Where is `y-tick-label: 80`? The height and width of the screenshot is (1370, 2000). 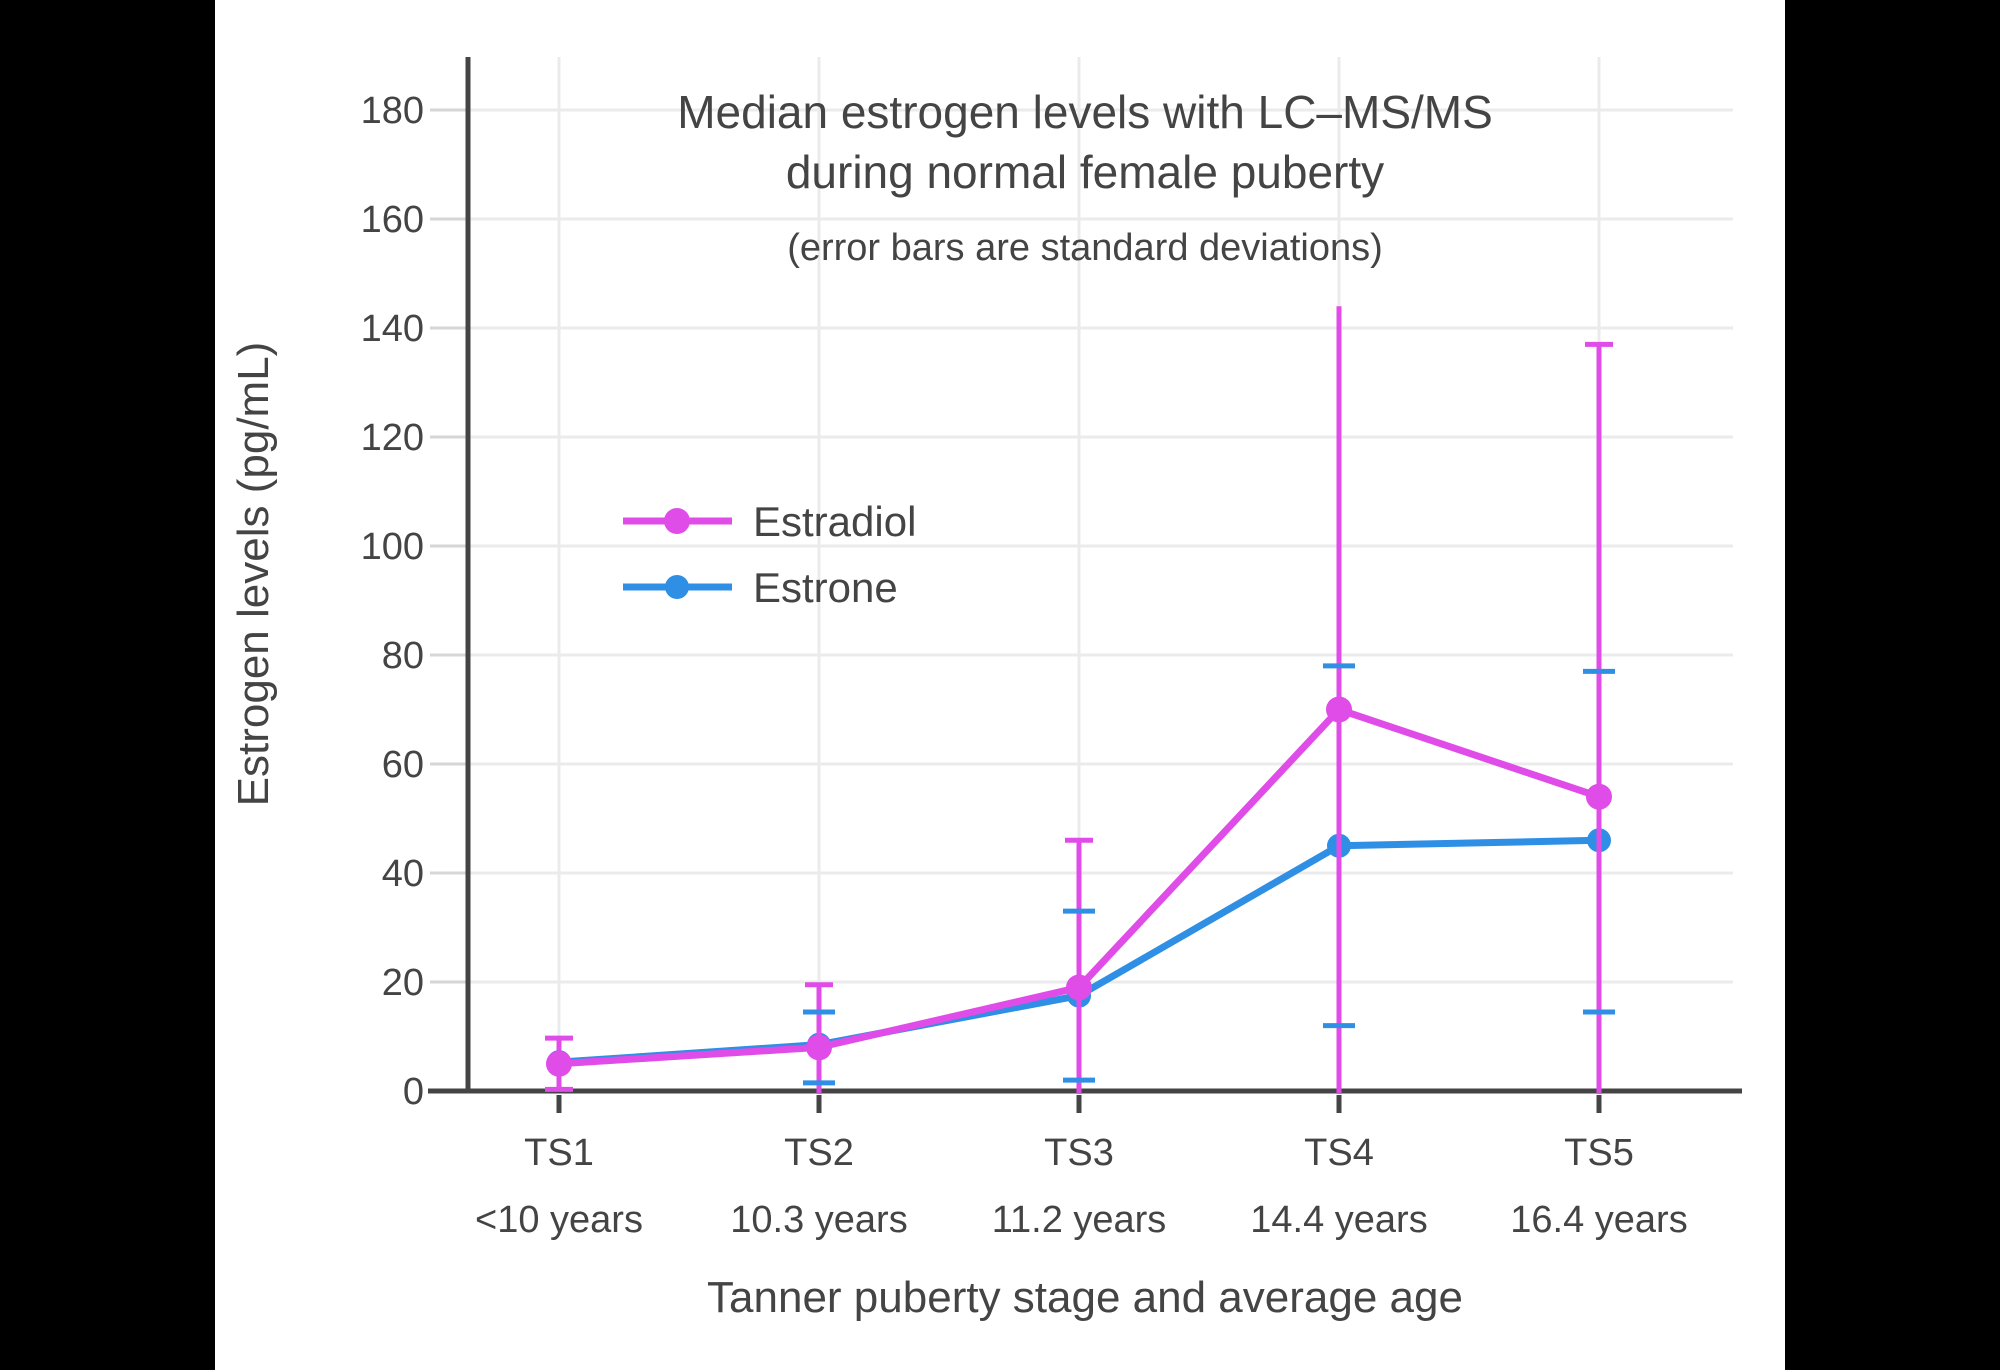 y-tick-label: 80 is located at coordinates (403, 656).